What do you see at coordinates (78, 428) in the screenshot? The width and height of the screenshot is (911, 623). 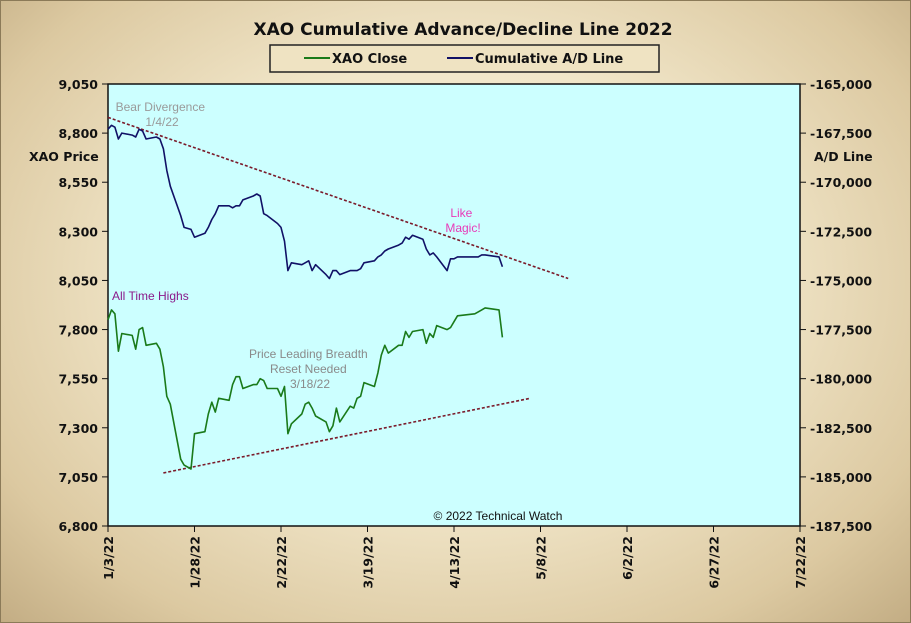 I see `y-left-tick-label: 7,300` at bounding box center [78, 428].